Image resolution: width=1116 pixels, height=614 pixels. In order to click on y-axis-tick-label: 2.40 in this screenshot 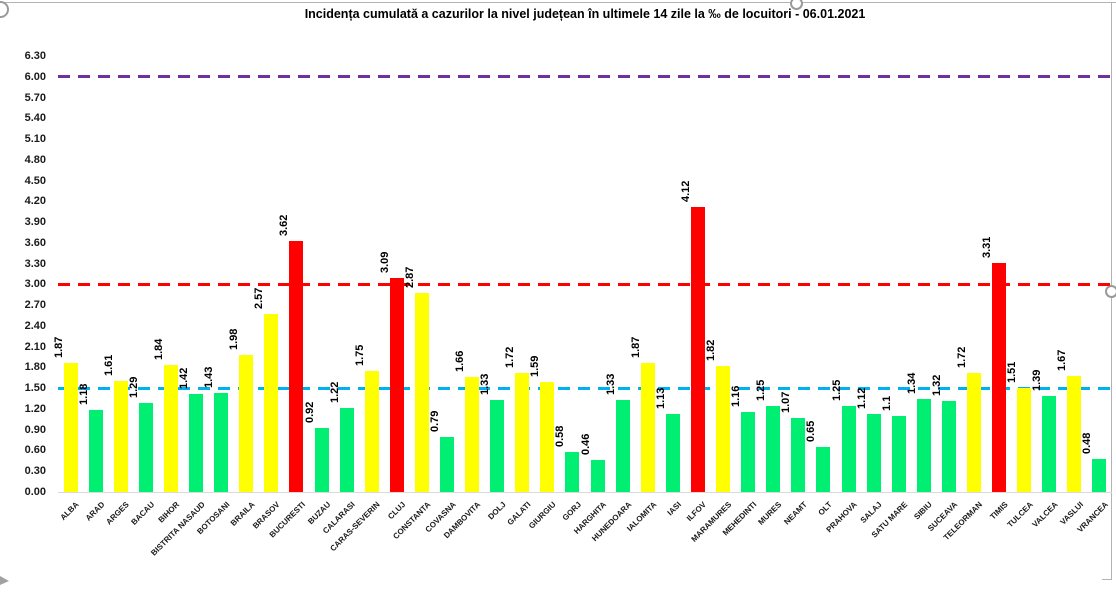, I will do `click(35, 325)`.